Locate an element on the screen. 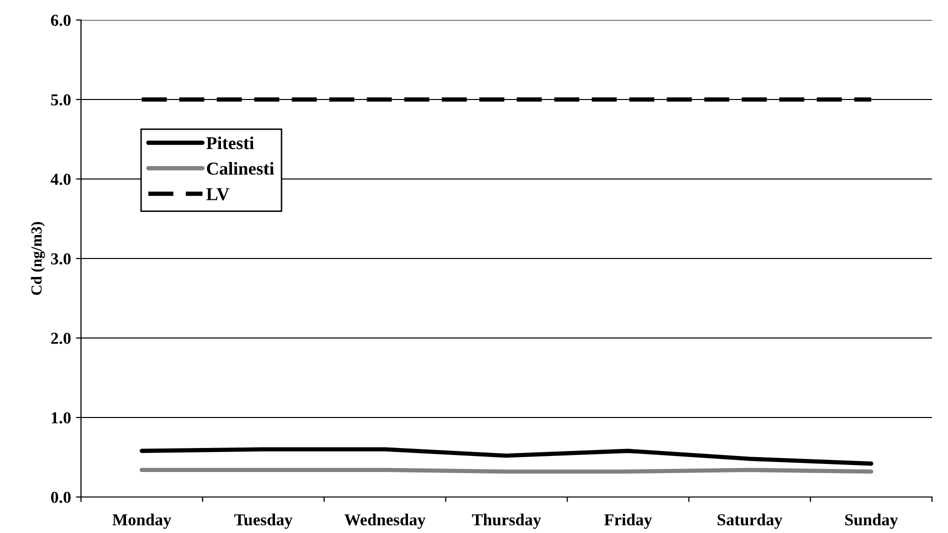 This screenshot has height=533, width=948. x-tick-label: Sunday is located at coordinates (871, 521).